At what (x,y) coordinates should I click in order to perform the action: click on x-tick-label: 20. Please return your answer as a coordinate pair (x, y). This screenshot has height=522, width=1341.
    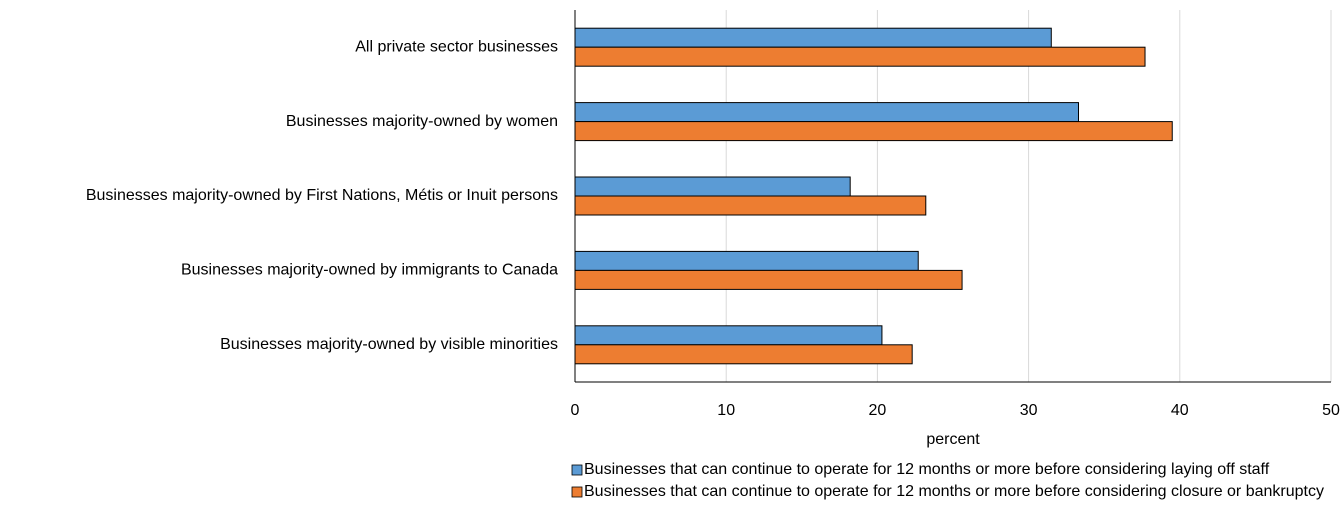
    Looking at the image, I should click on (878, 410).